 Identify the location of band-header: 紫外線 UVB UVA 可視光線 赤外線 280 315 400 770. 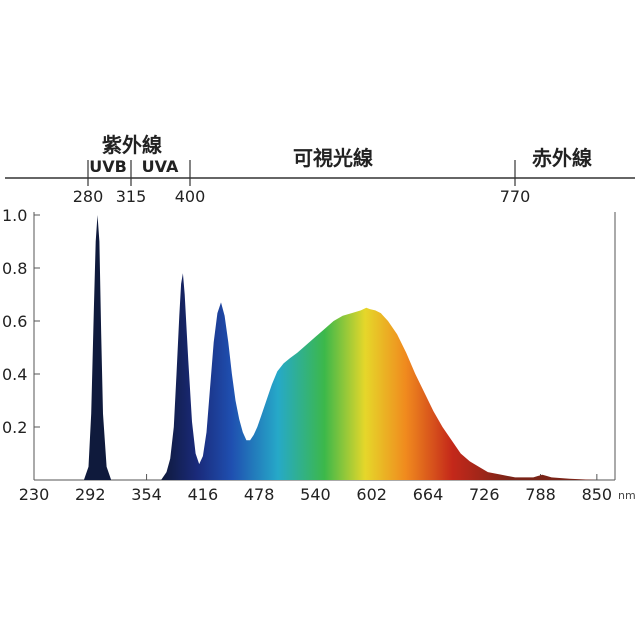
(320, 169).